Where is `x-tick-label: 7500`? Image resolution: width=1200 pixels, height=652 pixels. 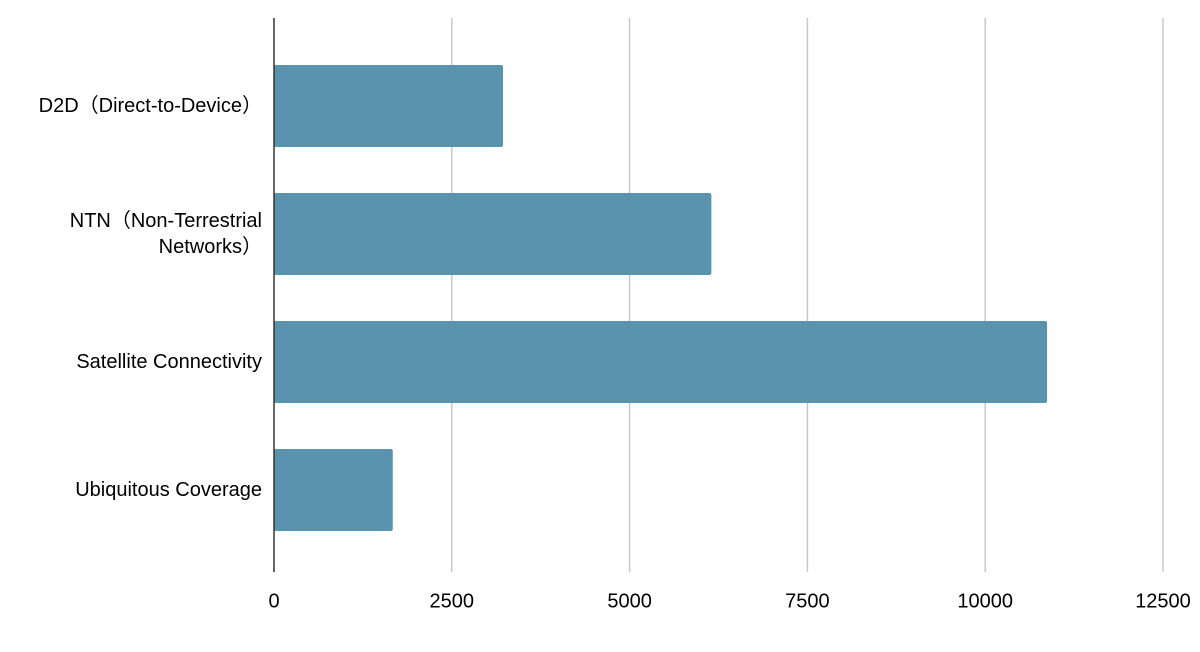
x-tick-label: 7500 is located at coordinates (807, 601).